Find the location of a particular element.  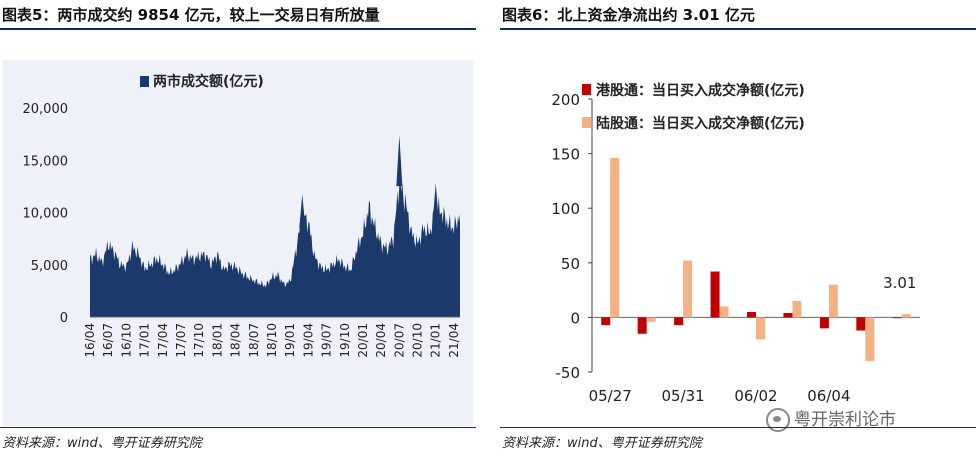

x-tick-label: 17/10 is located at coordinates (199, 340).